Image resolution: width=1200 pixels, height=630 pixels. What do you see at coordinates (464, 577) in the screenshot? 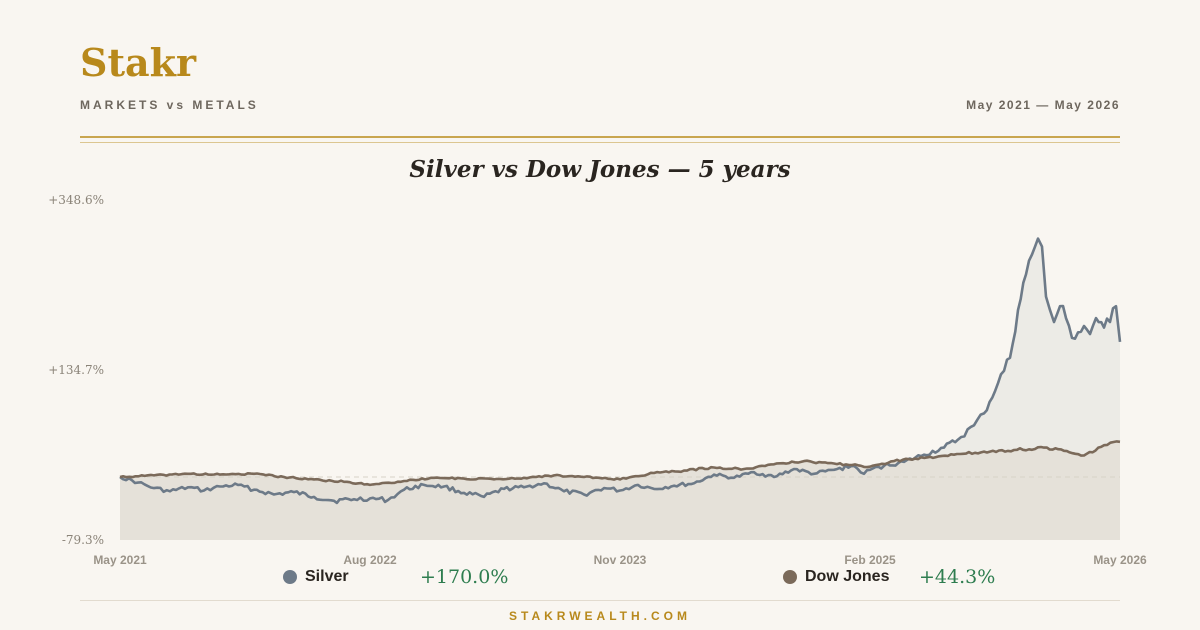
I see `legend-silver-change: +170.0%` at bounding box center [464, 577].